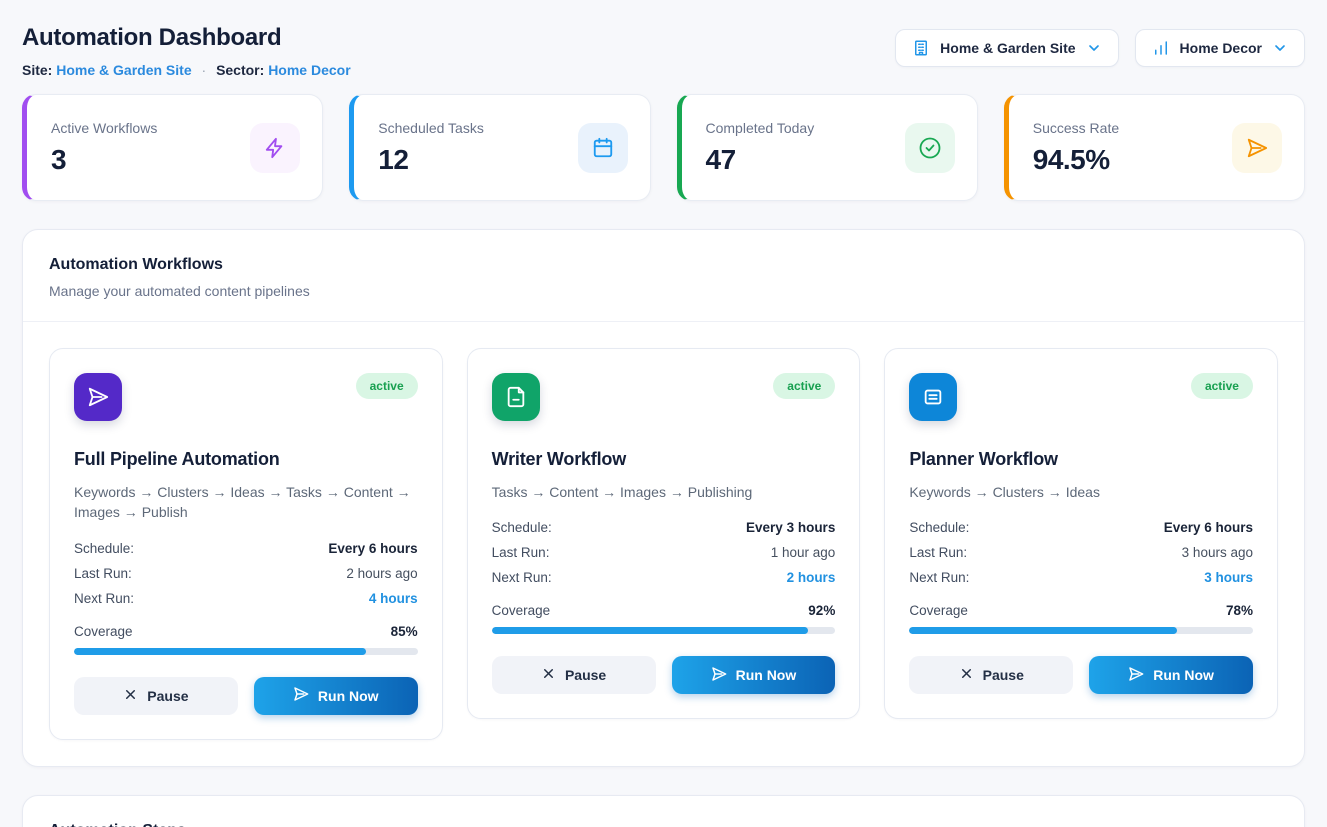 The width and height of the screenshot is (1327, 827). What do you see at coordinates (124, 70) in the screenshot?
I see `site-link: Home & Garden Site` at bounding box center [124, 70].